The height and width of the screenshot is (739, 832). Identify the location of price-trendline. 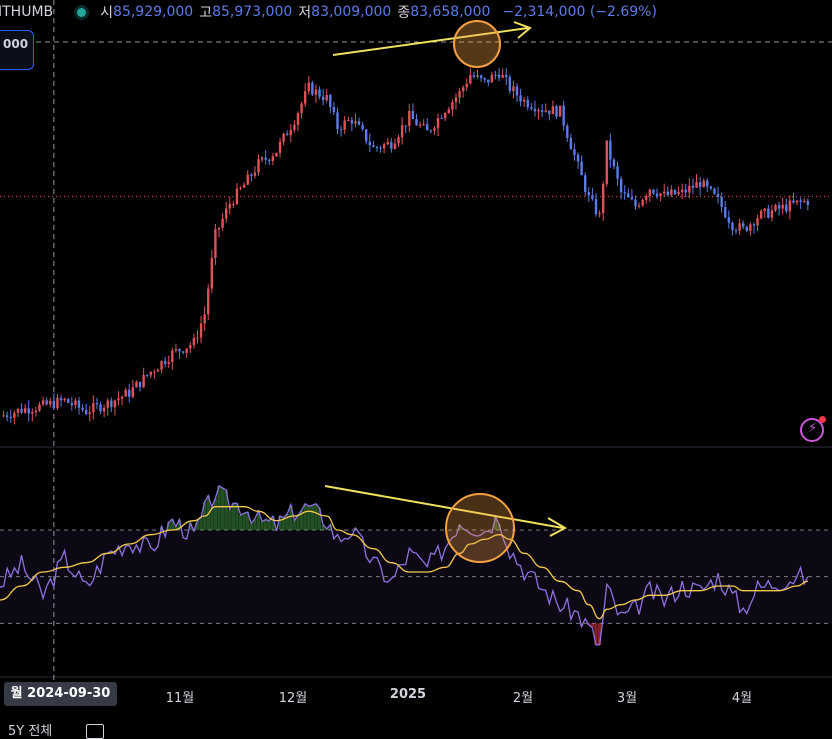
(430, 41).